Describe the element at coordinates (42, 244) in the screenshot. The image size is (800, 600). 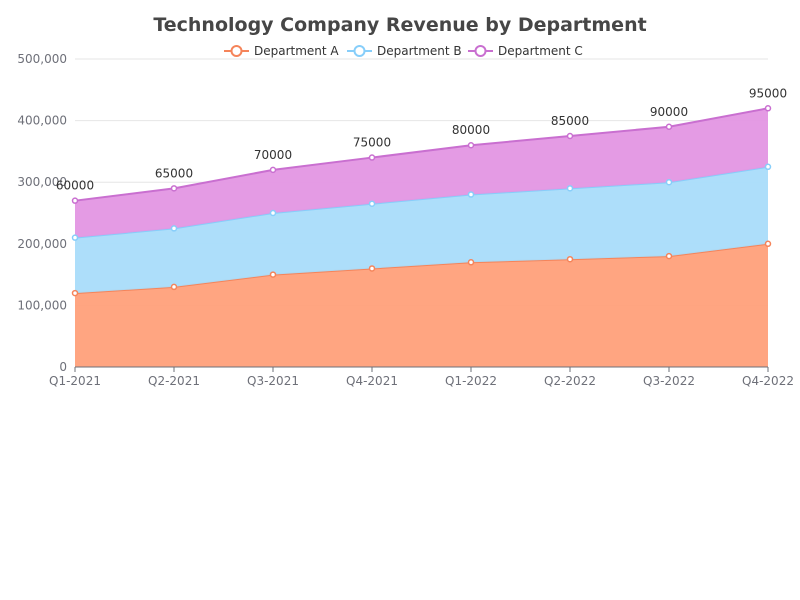
I see `y-tick-label: 200,000` at that location.